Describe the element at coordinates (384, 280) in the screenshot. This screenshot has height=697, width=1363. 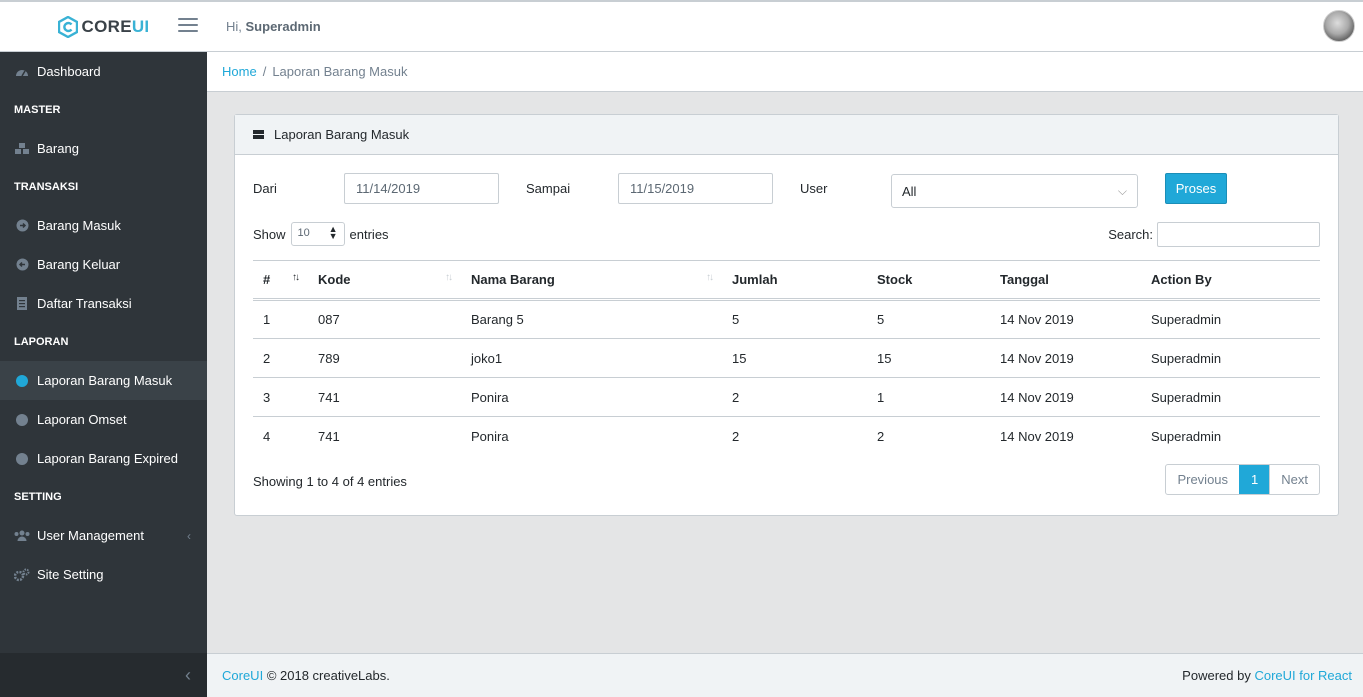
I see `column-header-kode: Kode ↑↓` at that location.